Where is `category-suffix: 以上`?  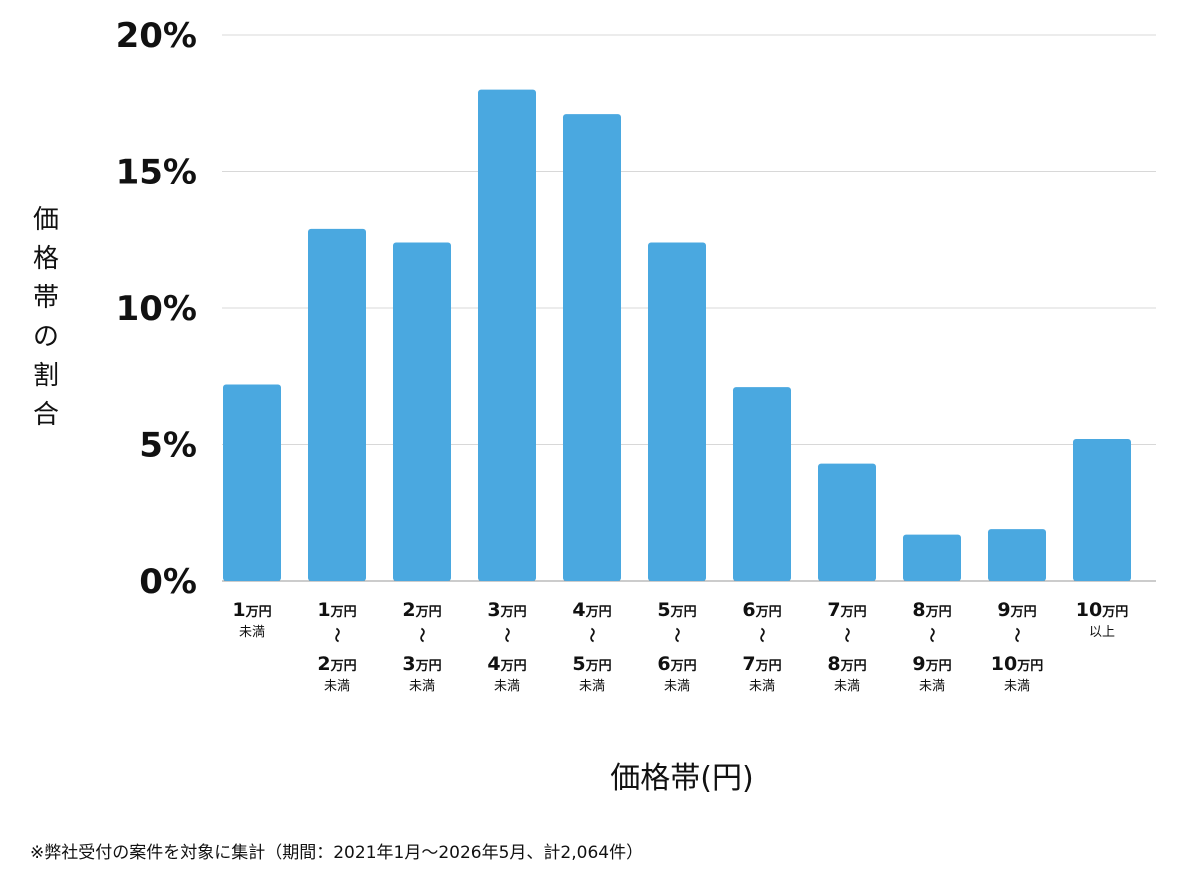
category-suffix: 以上 is located at coordinates (1102, 632).